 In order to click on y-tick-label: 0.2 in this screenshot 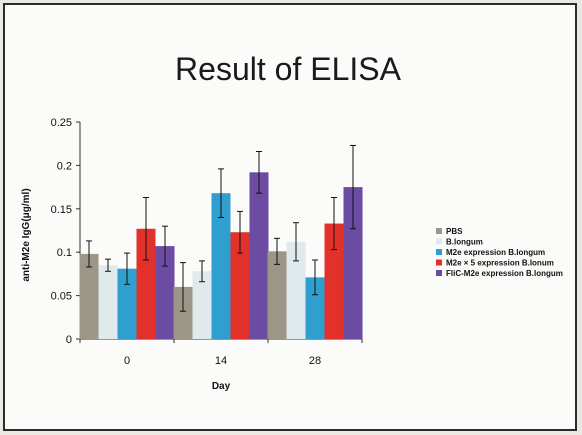, I will do `click(64, 166)`.